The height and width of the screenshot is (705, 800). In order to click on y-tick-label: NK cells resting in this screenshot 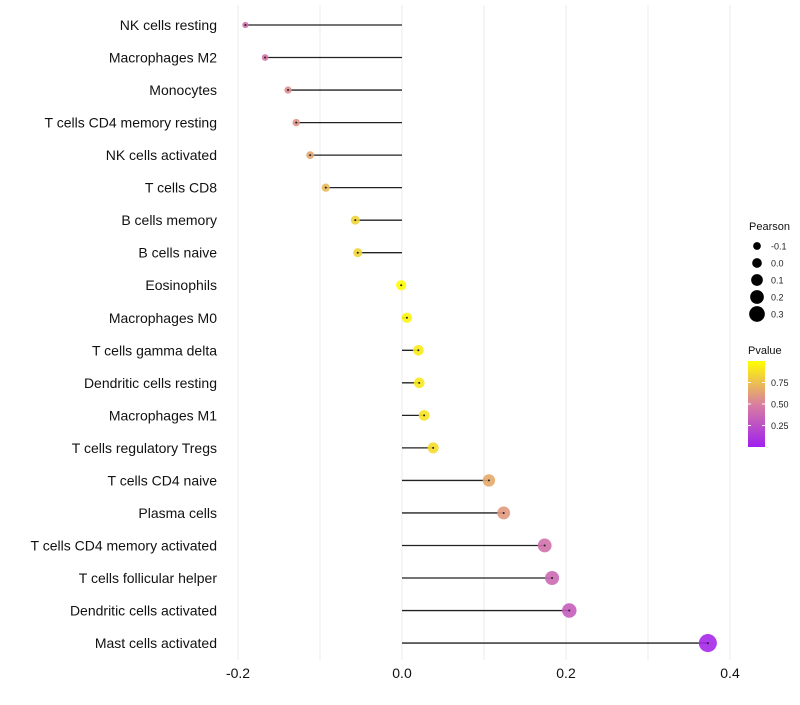, I will do `click(168, 25)`.